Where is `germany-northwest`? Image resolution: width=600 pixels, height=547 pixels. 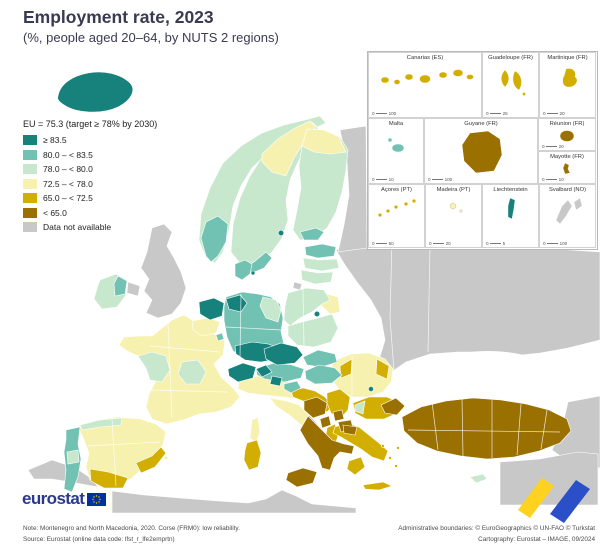
germany-northwest is located at coordinates (236, 303).